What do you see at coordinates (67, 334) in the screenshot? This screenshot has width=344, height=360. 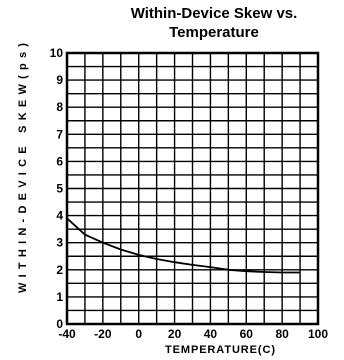 I see `x-tick-label: -40` at bounding box center [67, 334].